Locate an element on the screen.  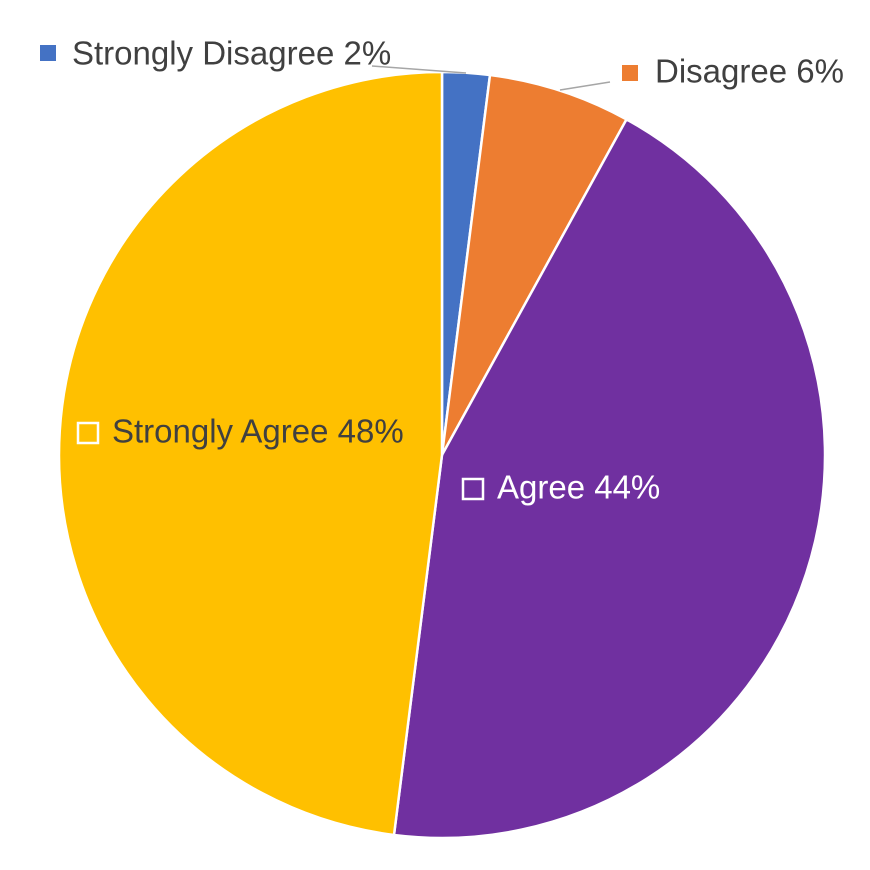
data-label-agree: Agree 44% is located at coordinates (578, 487).